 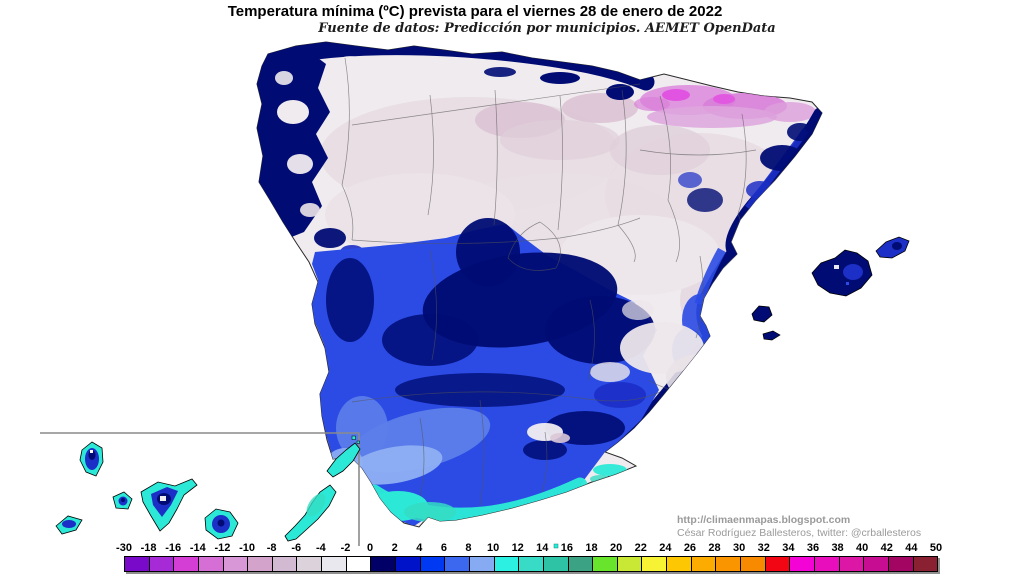 I want to click on lanzarote-island, so click(x=343, y=460).